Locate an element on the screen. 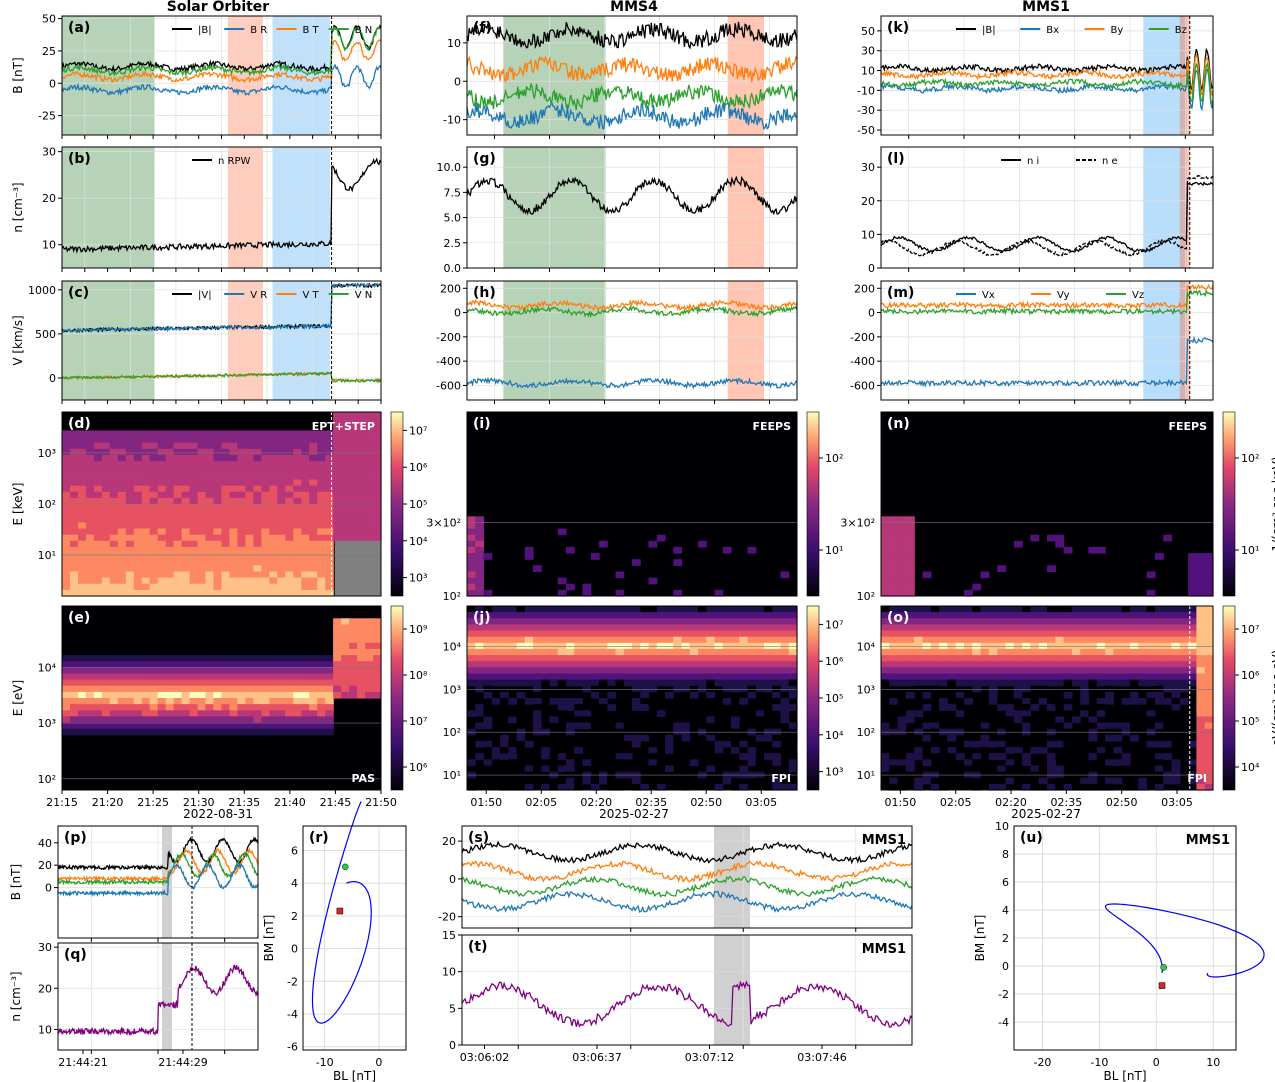  legend-entry: Bx is located at coordinates (1052, 30).